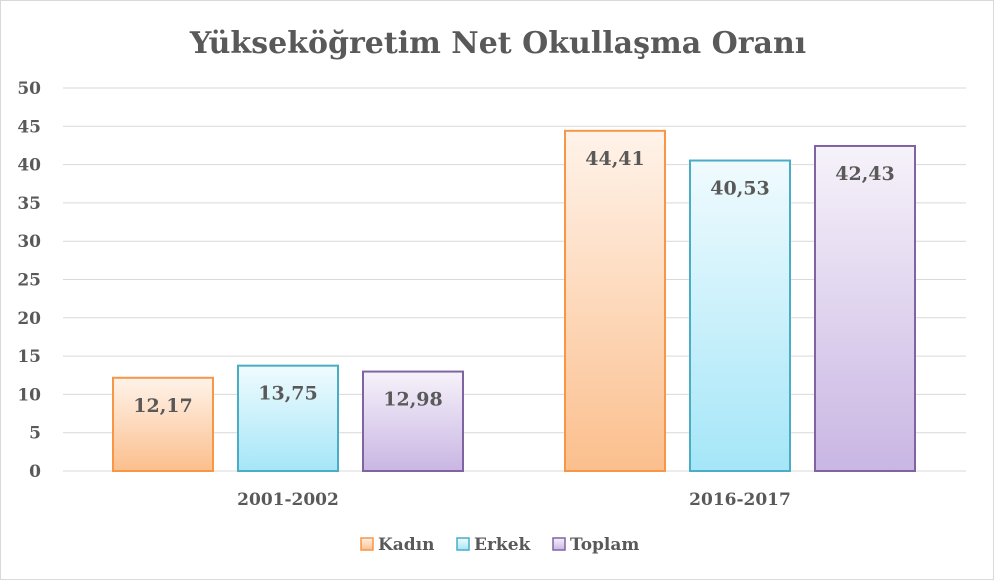 Image resolution: width=994 pixels, height=581 pixels. I want to click on x-tick-label: 2016-2017, so click(740, 500).